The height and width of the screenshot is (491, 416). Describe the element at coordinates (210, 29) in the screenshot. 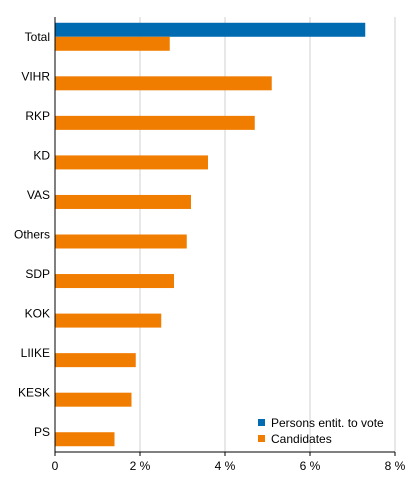

I see `bar-persons-entitled-total` at that location.